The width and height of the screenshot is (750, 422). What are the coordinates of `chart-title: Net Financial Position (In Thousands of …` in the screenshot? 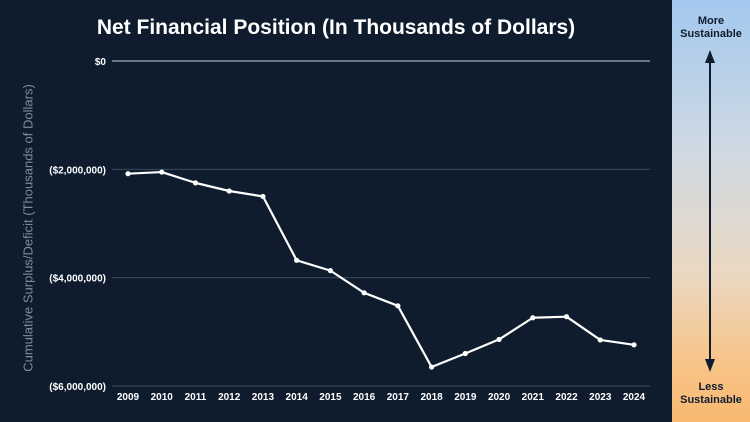 It's located at (336, 27).